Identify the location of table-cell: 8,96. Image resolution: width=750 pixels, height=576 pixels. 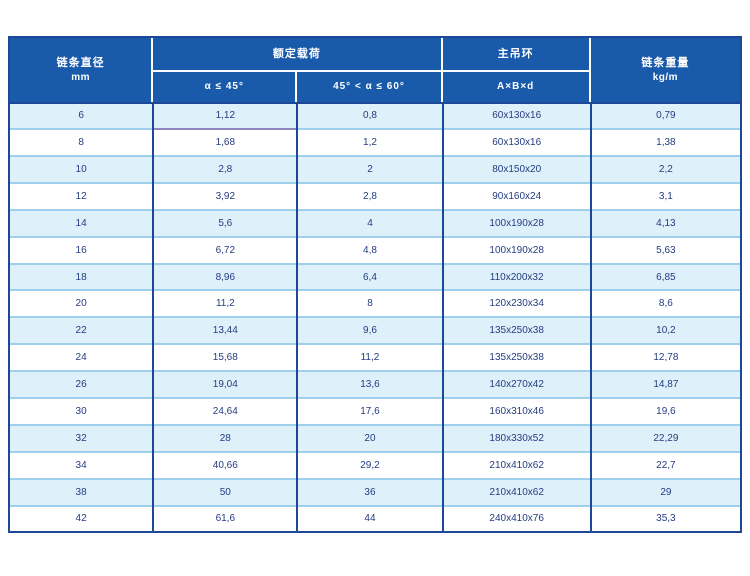
(225, 276).